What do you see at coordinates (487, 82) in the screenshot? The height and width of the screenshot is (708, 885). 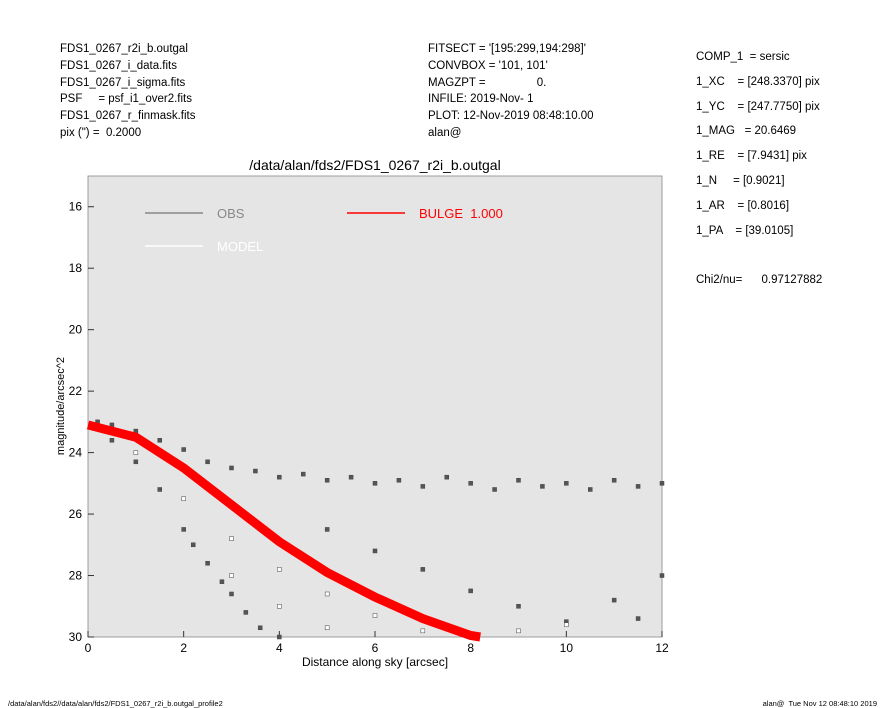 I see `header-line: MAGZPT = 0.` at bounding box center [487, 82].